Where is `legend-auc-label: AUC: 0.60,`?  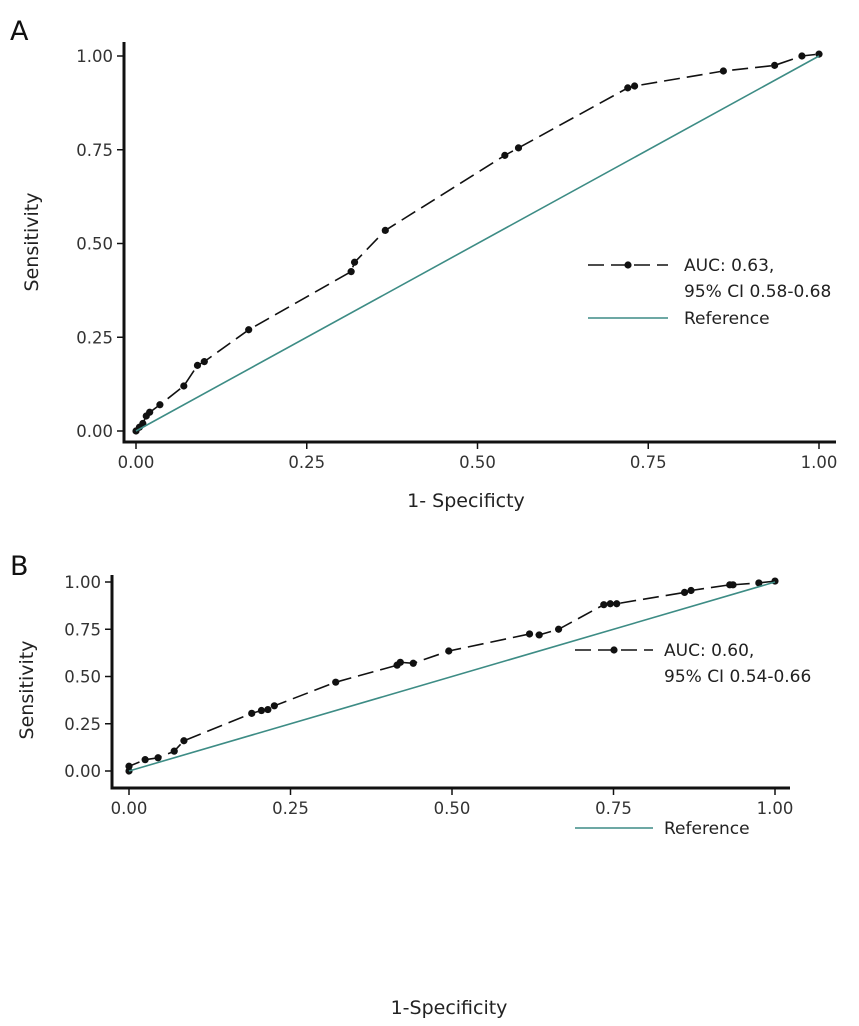 legend-auc-label: AUC: 0.60, is located at coordinates (709, 651).